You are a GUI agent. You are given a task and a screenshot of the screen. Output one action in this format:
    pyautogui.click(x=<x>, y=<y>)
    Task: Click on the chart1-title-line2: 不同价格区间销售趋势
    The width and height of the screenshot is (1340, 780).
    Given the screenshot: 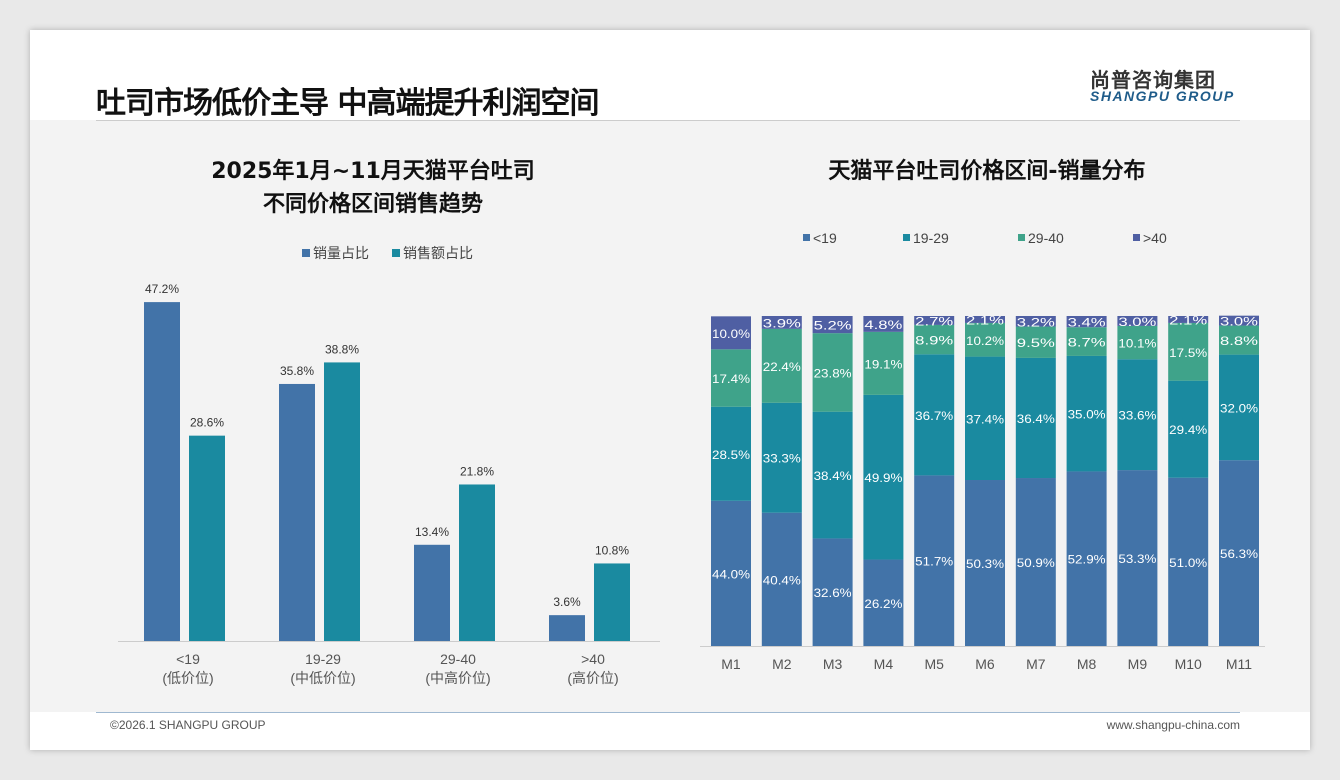 What is the action you would take?
    pyautogui.click(x=373, y=204)
    